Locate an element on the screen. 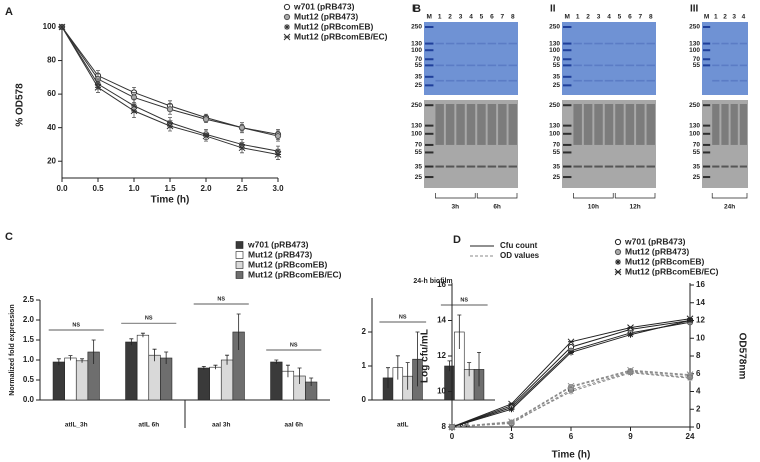 This screenshot has width=760, height=462. x-tick-label: 1.0 is located at coordinates (134, 188).